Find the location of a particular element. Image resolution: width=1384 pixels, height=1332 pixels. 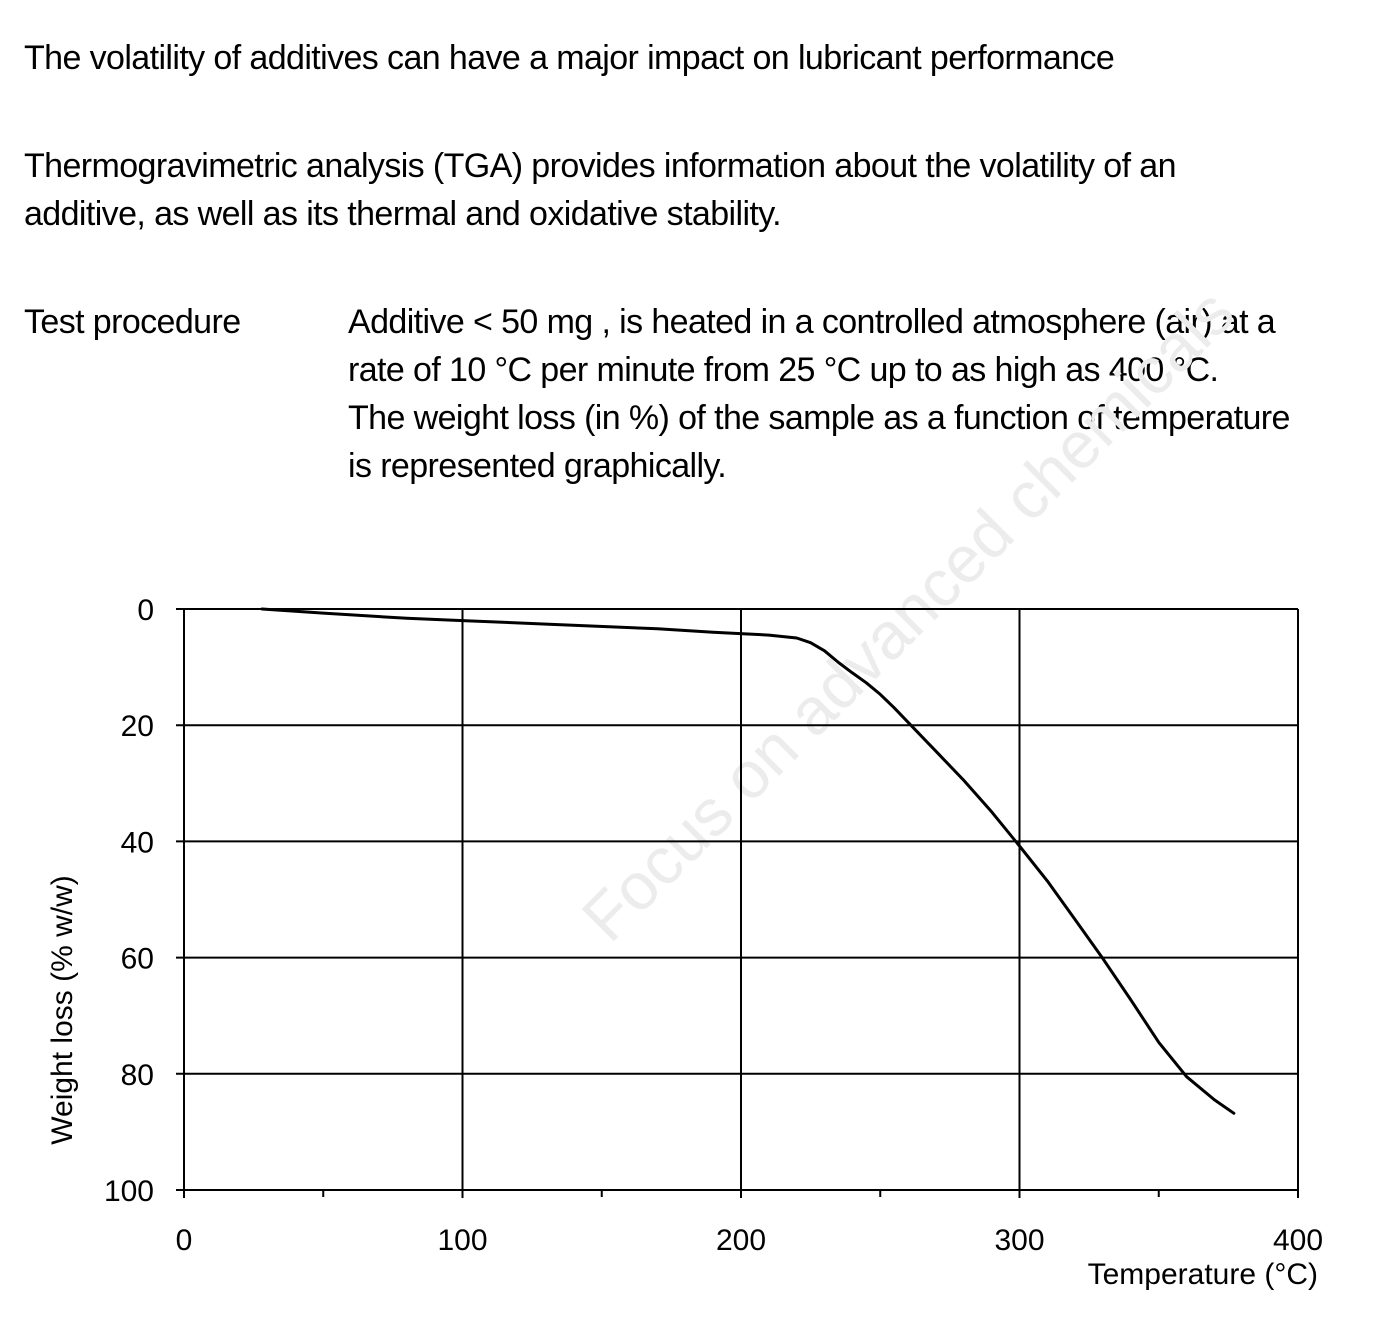

y-tick-label: 100 is located at coordinates (129, 1191).